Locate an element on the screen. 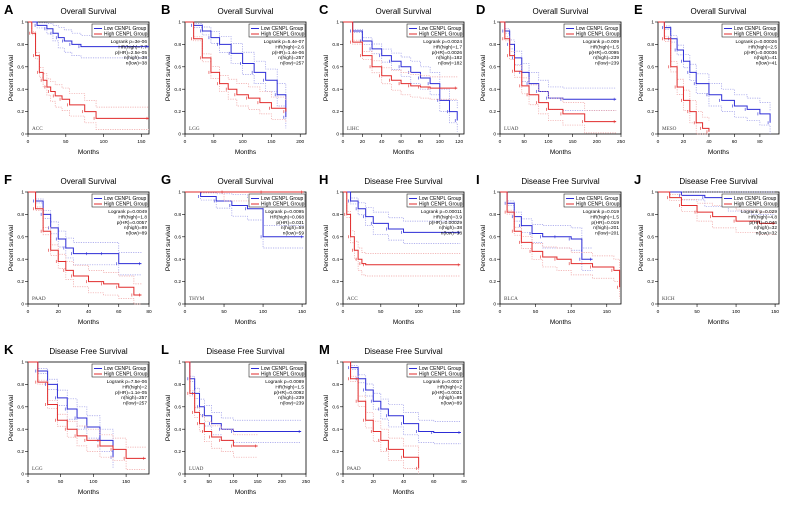 This screenshot has height=508, width=789. cancer-type-label: KICH is located at coordinates (668, 299).